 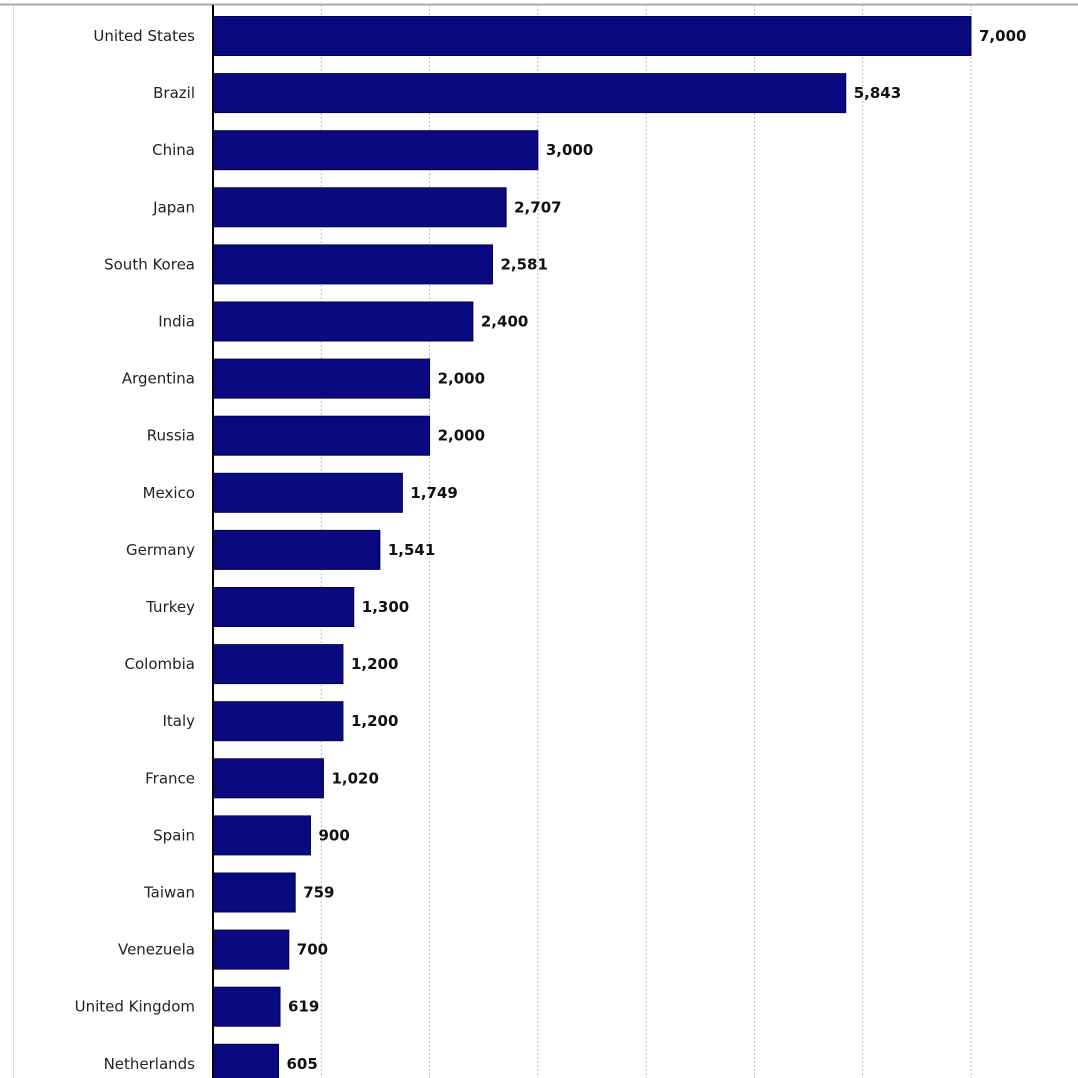 I want to click on bar-row: Netherlands 605, so click(x=211, y=1060).